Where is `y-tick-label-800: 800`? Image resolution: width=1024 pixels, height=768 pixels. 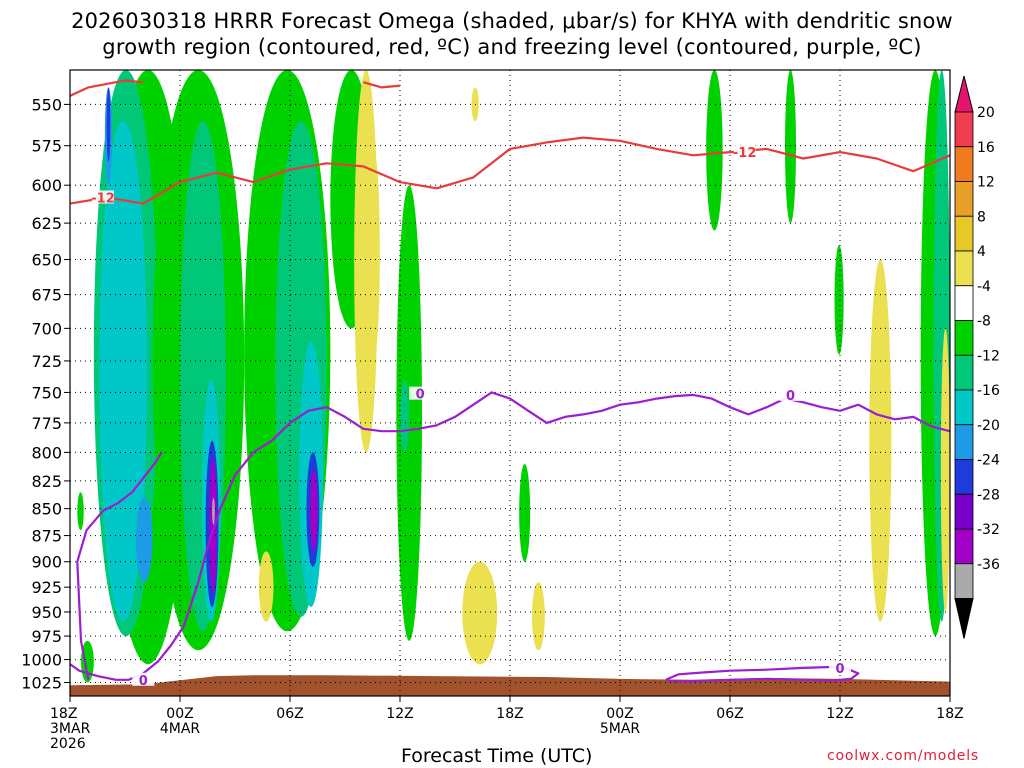
y-tick-label-800: 800 is located at coordinates (46, 452).